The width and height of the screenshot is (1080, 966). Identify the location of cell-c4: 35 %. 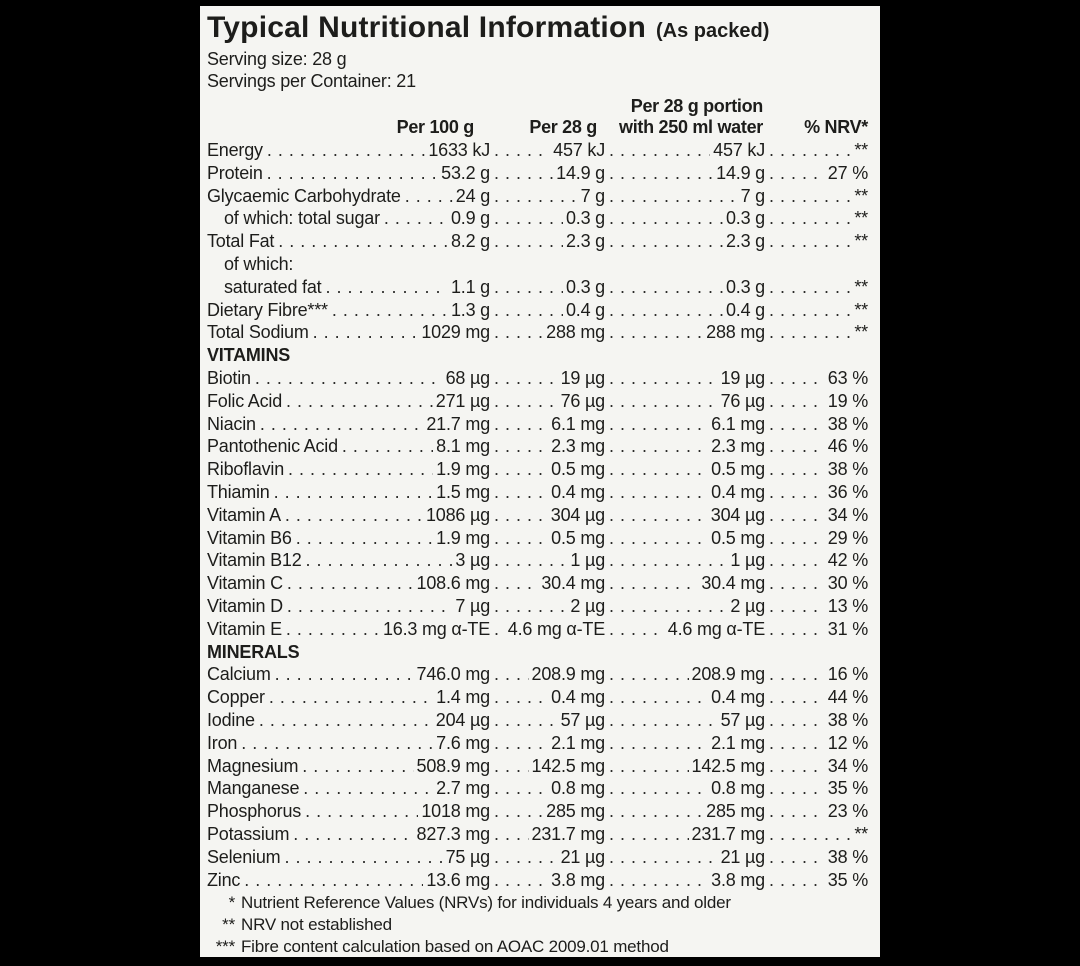
(816, 788).